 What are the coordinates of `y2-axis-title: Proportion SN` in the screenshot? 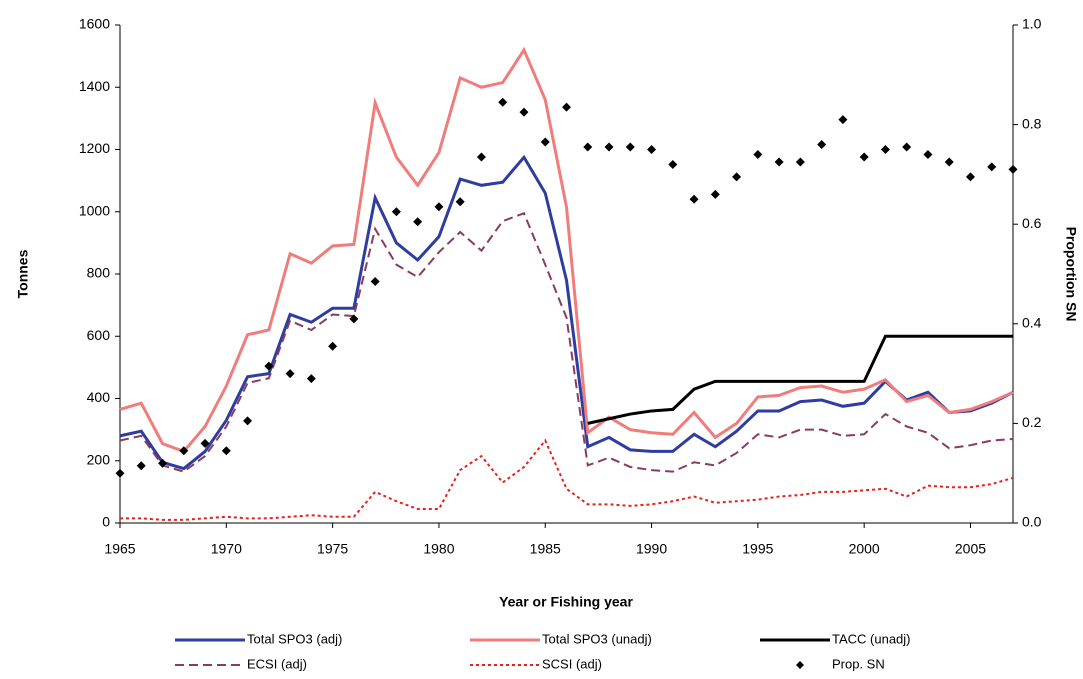 It's located at (1071, 274).